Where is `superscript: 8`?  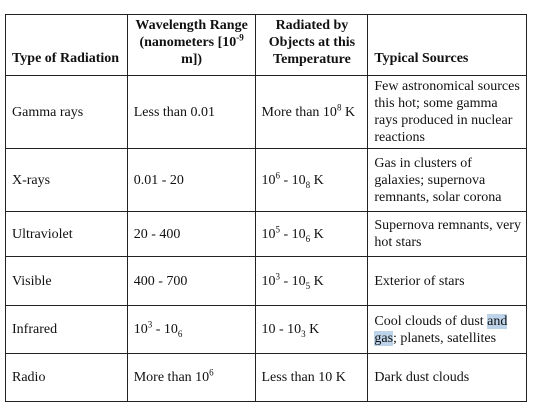 superscript: 8 is located at coordinates (339, 106).